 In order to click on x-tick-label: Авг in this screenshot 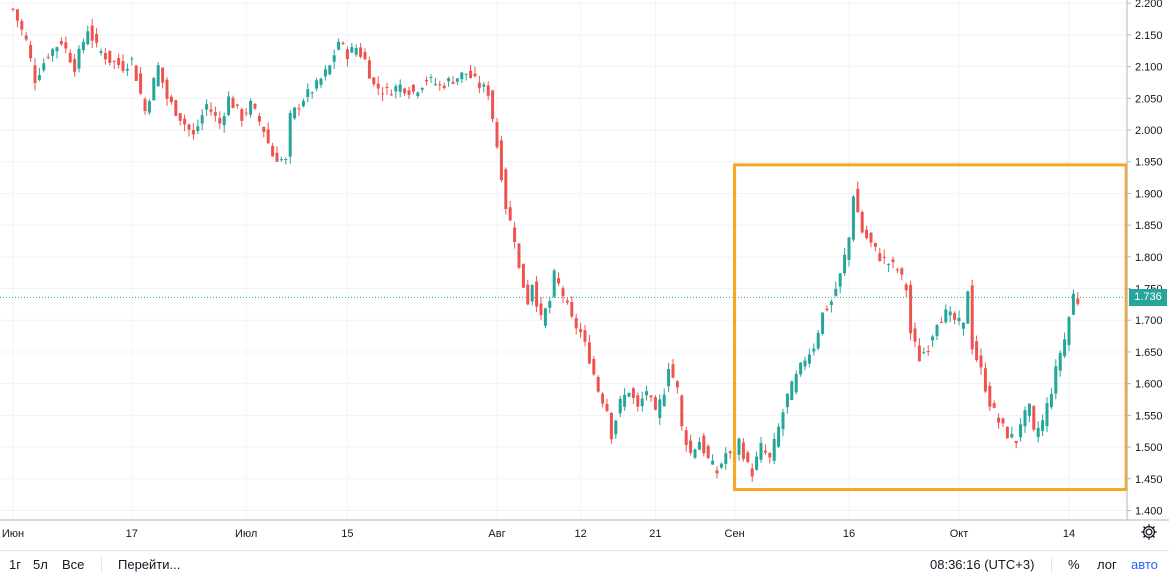, I will do `click(496, 534)`.